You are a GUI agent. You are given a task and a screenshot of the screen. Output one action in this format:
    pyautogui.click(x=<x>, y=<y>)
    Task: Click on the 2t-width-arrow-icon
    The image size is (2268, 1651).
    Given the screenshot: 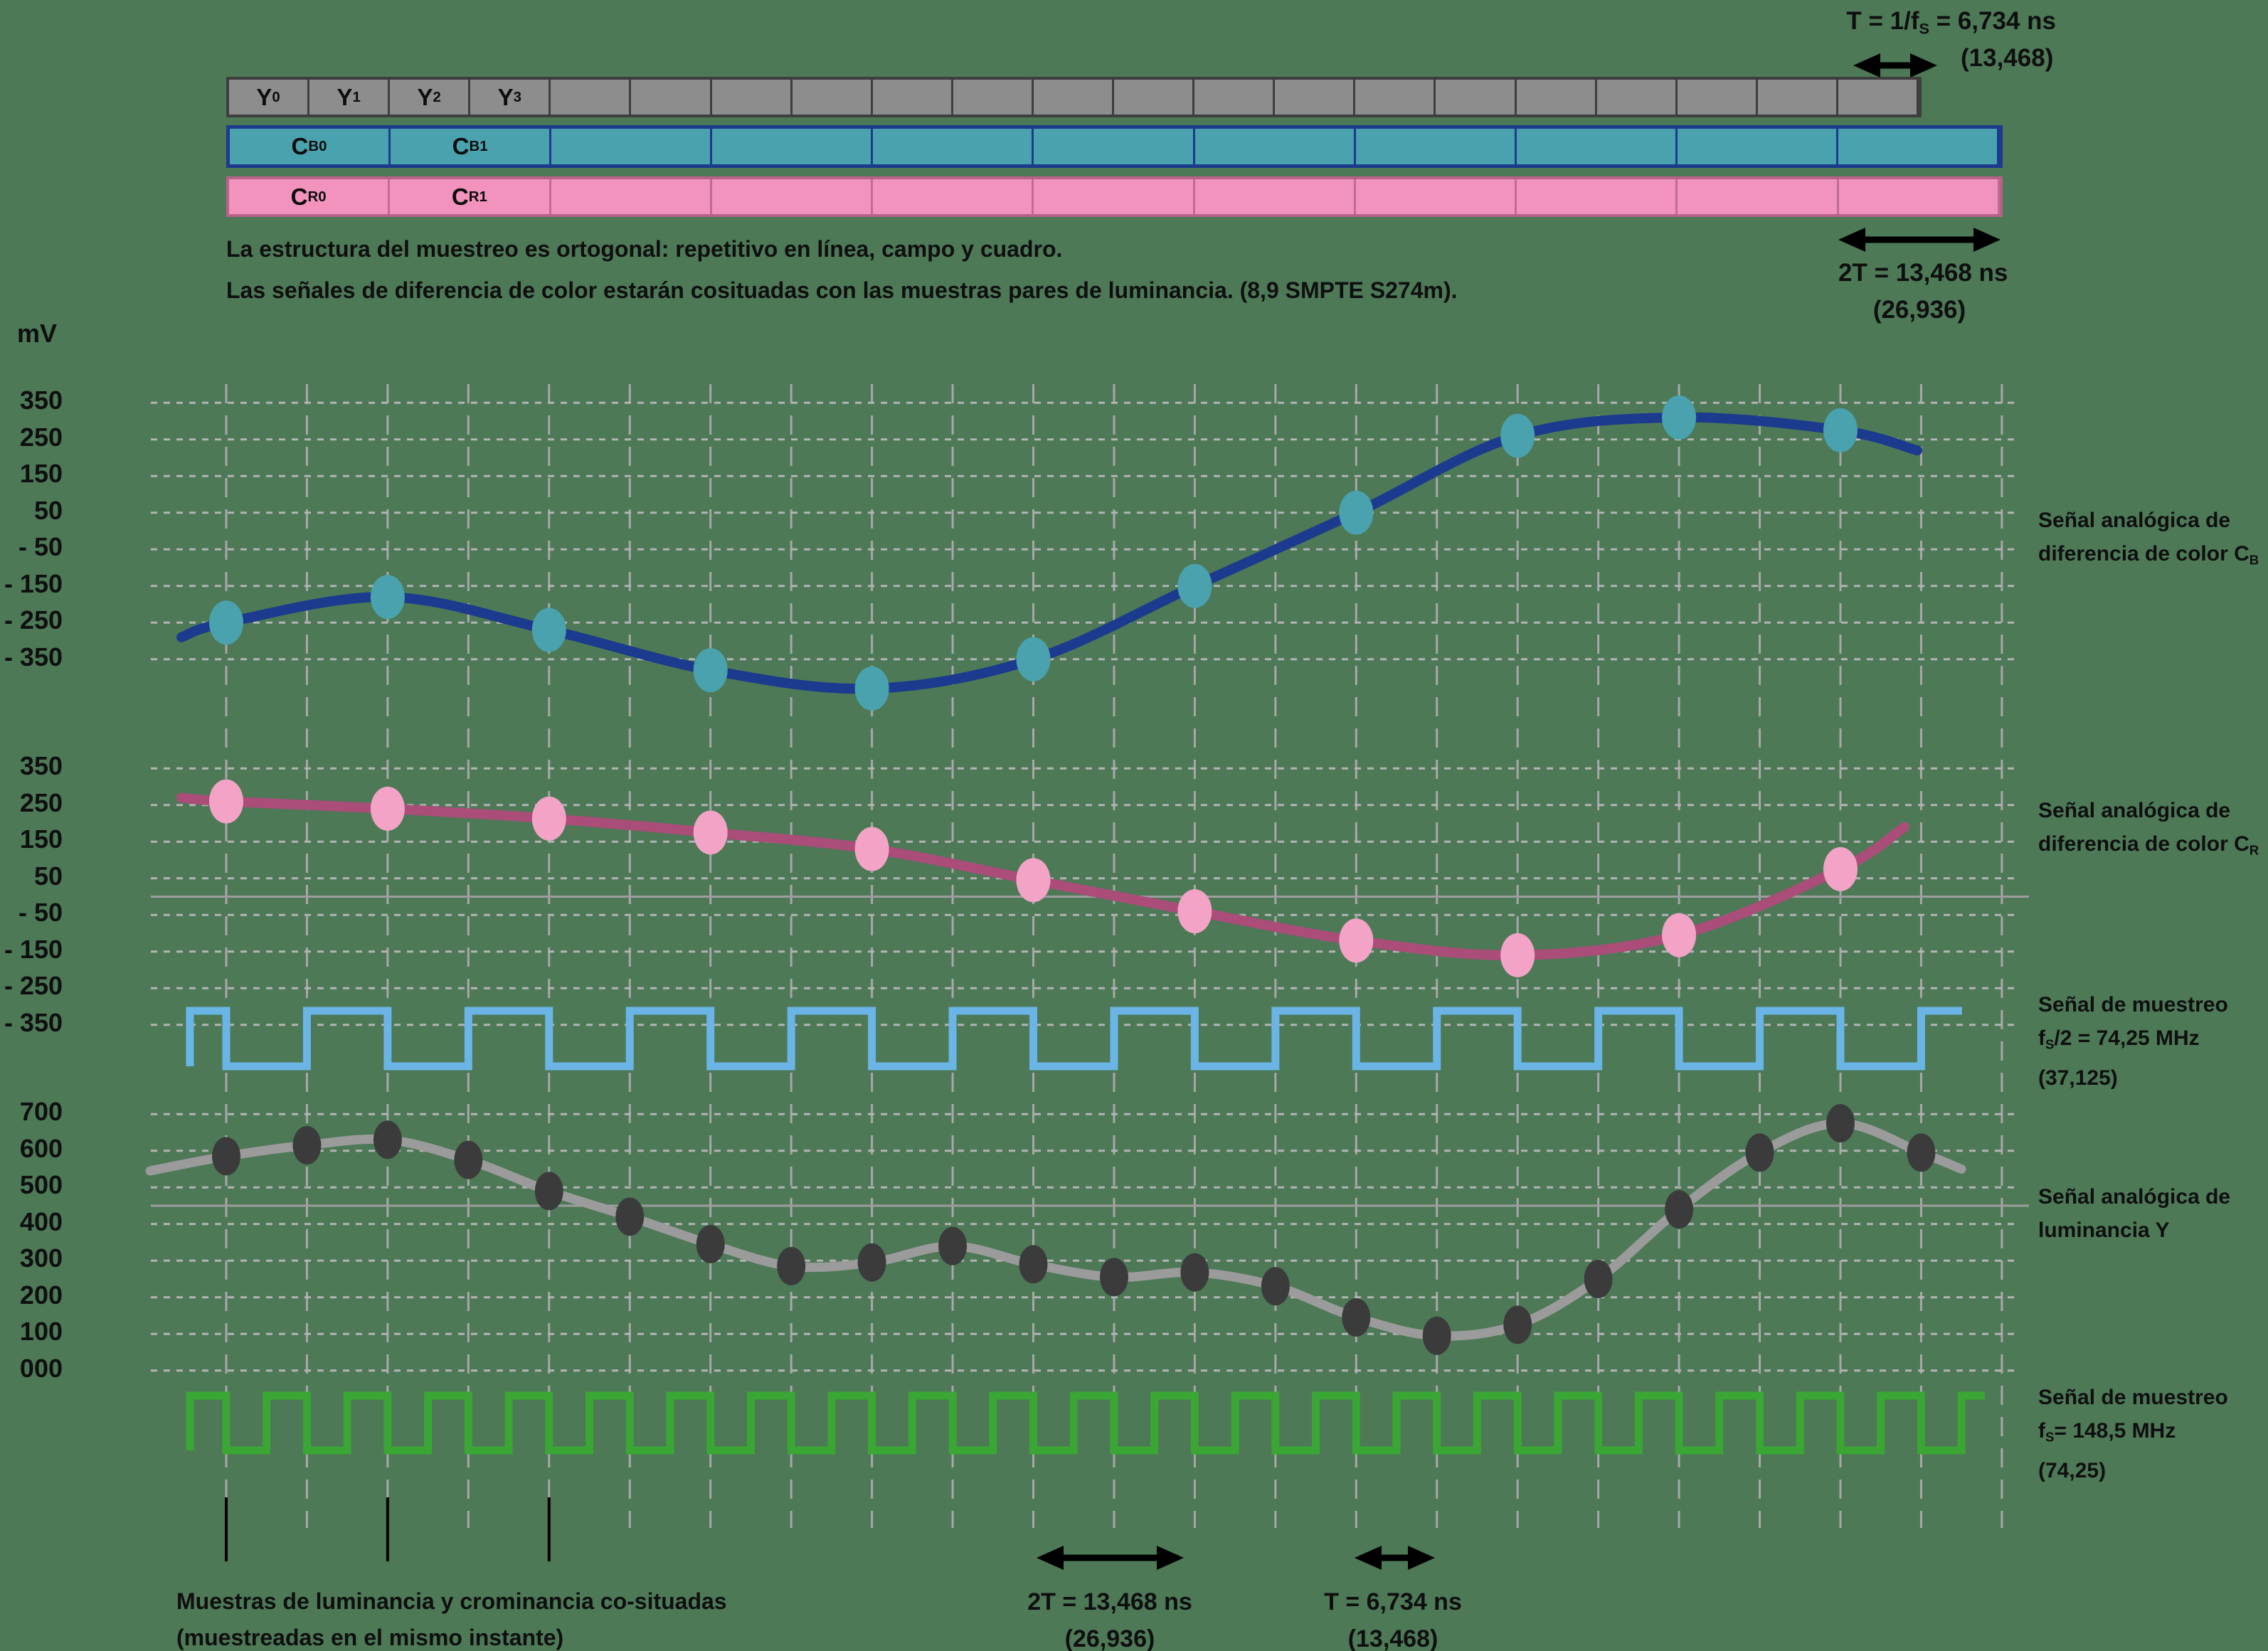 What is the action you would take?
    pyautogui.click(x=1851, y=240)
    